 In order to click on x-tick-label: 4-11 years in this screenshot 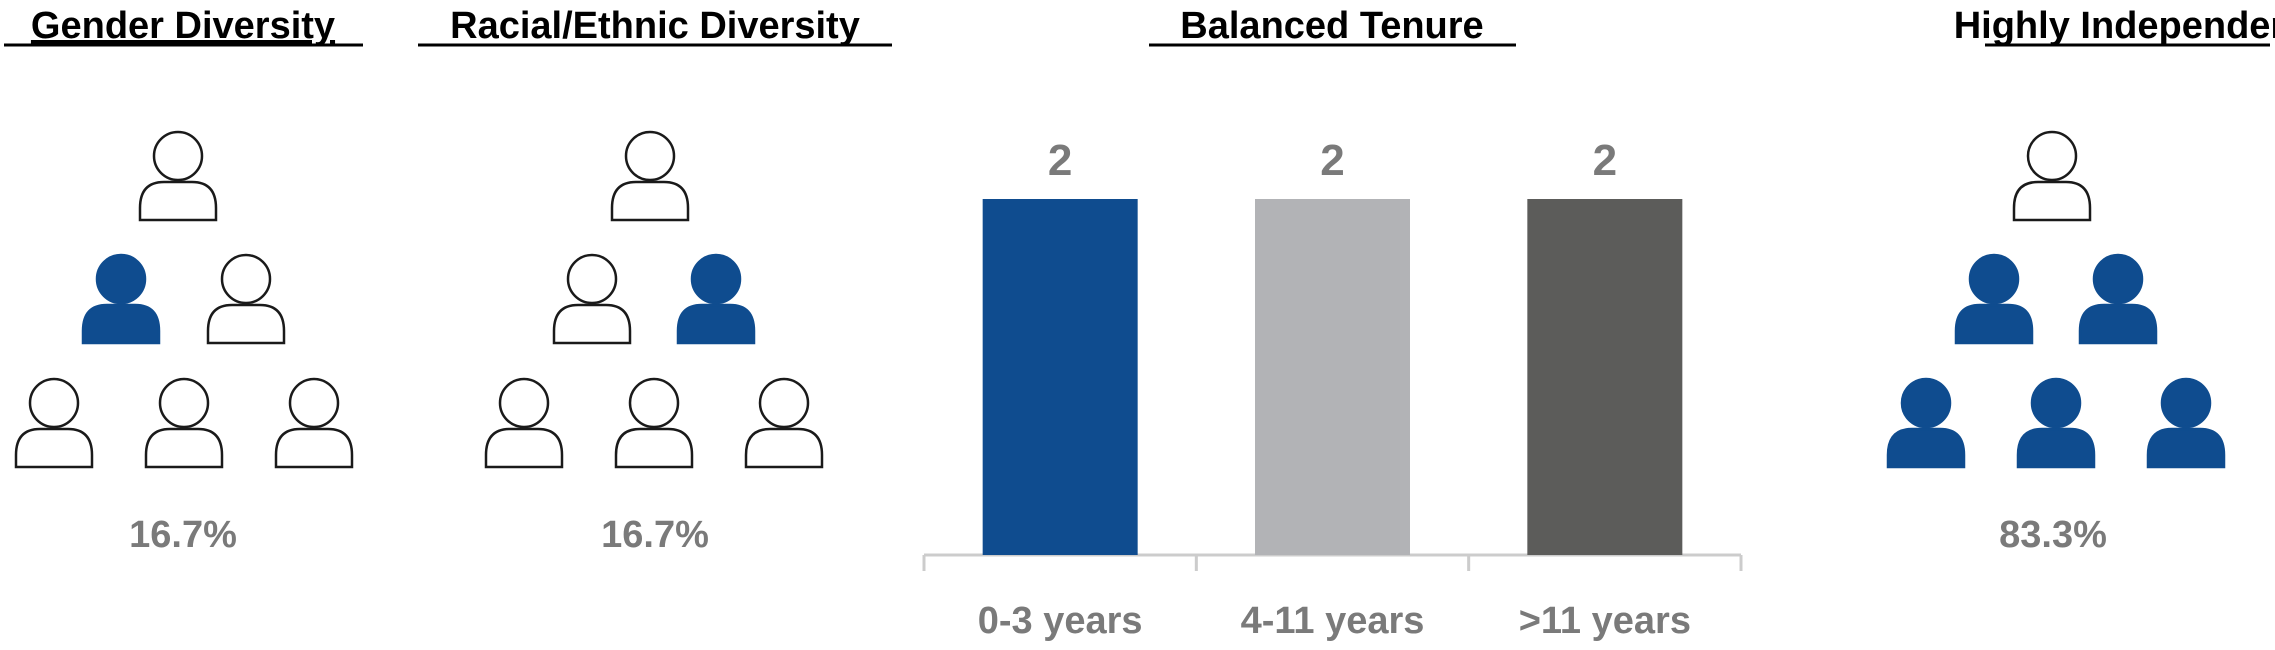, I will do `click(1333, 621)`.